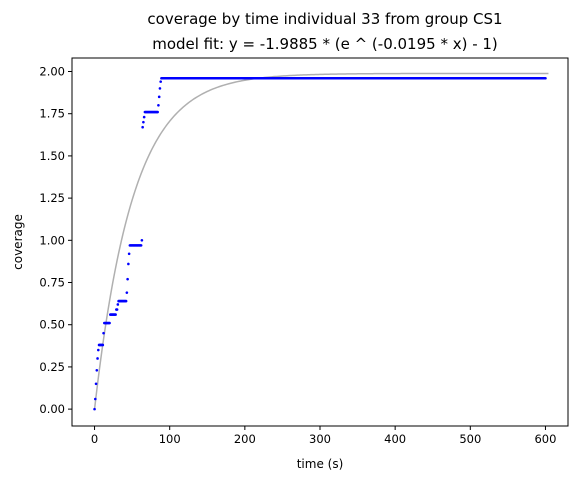  What do you see at coordinates (94, 439) in the screenshot?
I see `x-tick-label: 0` at bounding box center [94, 439].